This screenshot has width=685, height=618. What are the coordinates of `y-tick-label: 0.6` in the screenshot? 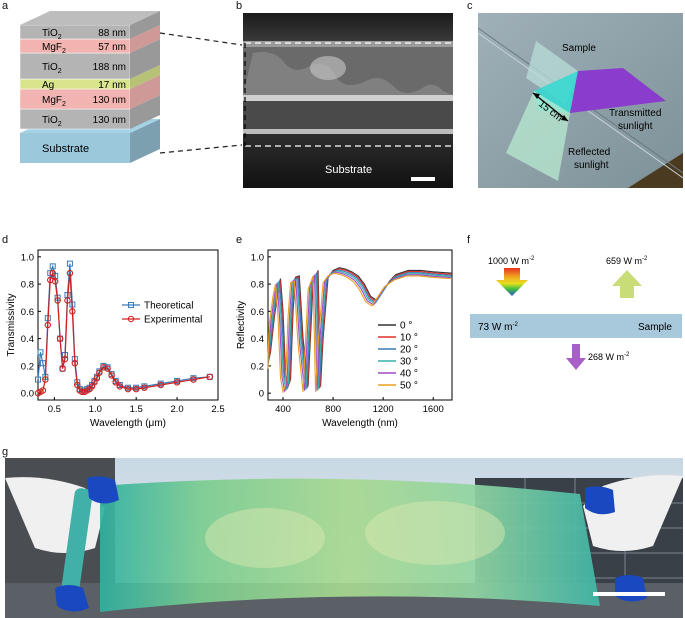 It's located at (27, 312).